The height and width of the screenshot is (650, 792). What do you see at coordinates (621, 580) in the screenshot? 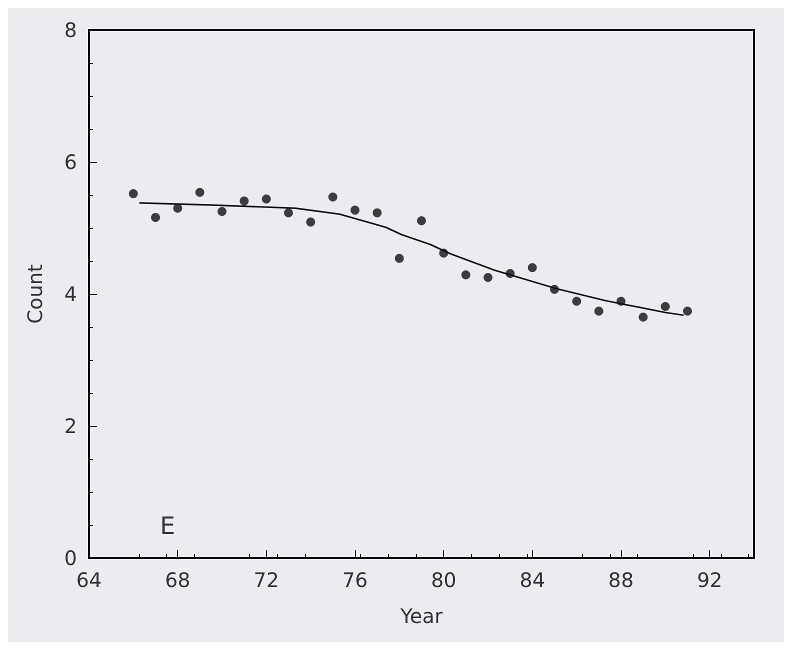
I see `x-tick-label: 88` at bounding box center [621, 580].